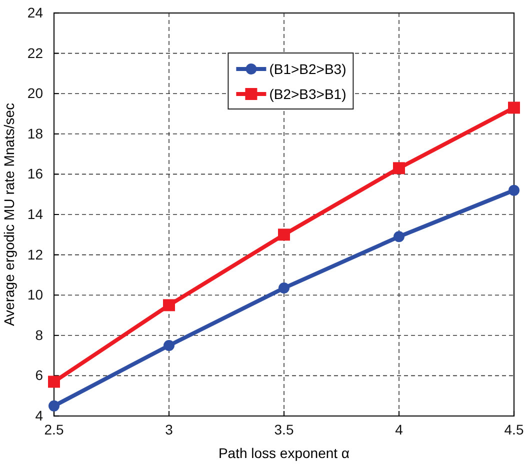 The width and height of the screenshot is (525, 466). What do you see at coordinates (35, 52) in the screenshot?
I see `y-tick-label: 22` at bounding box center [35, 52].